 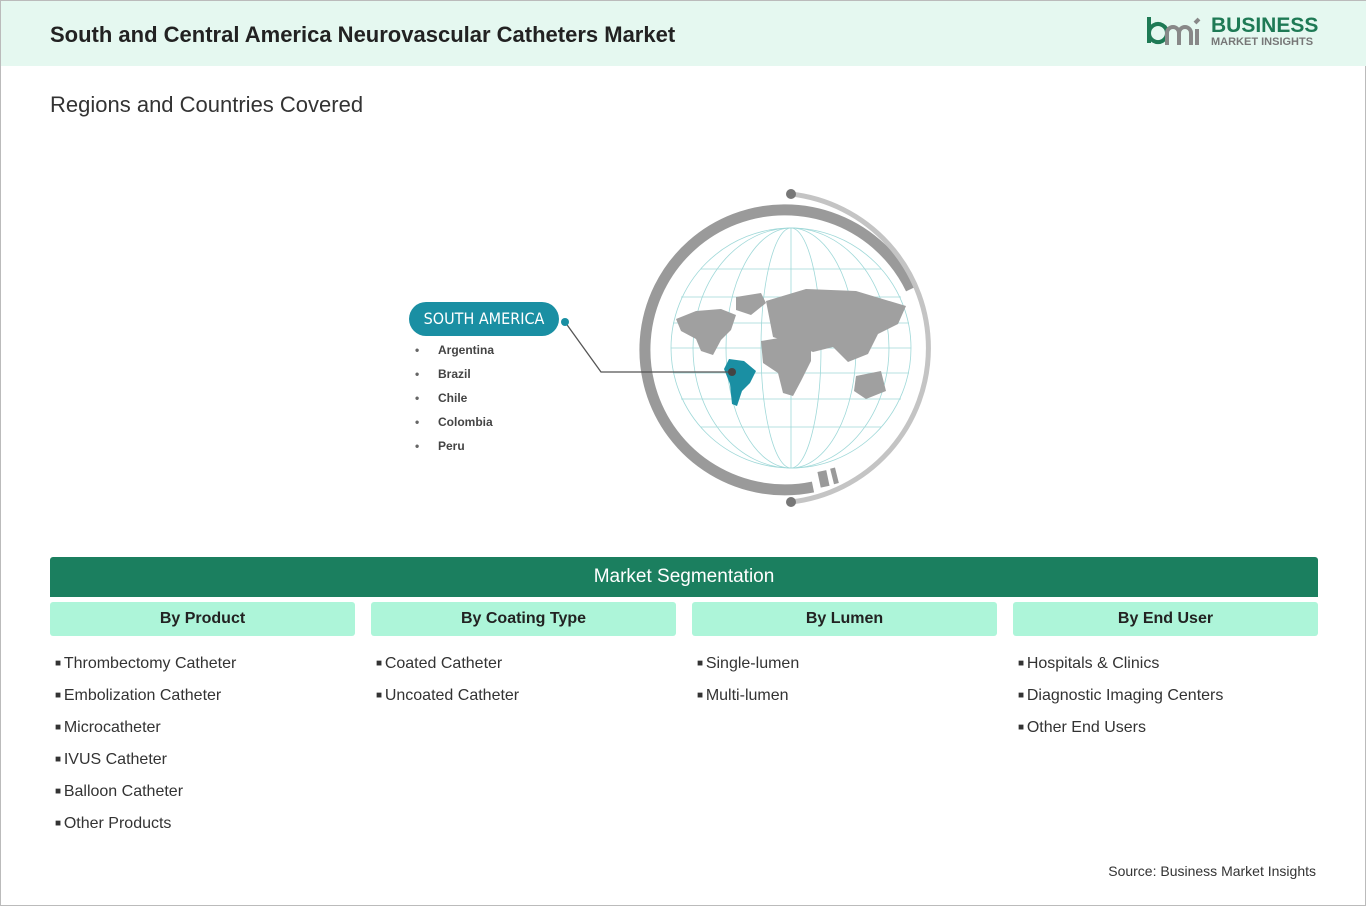 What do you see at coordinates (205, 831) in the screenshot?
I see `segment-item: Other Products` at bounding box center [205, 831].